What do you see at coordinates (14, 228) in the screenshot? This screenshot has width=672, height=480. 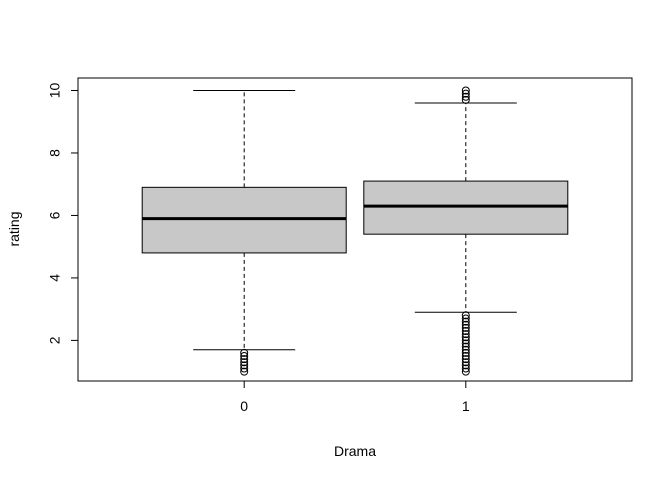 I see `y-axis-label: rating` at bounding box center [14, 228].